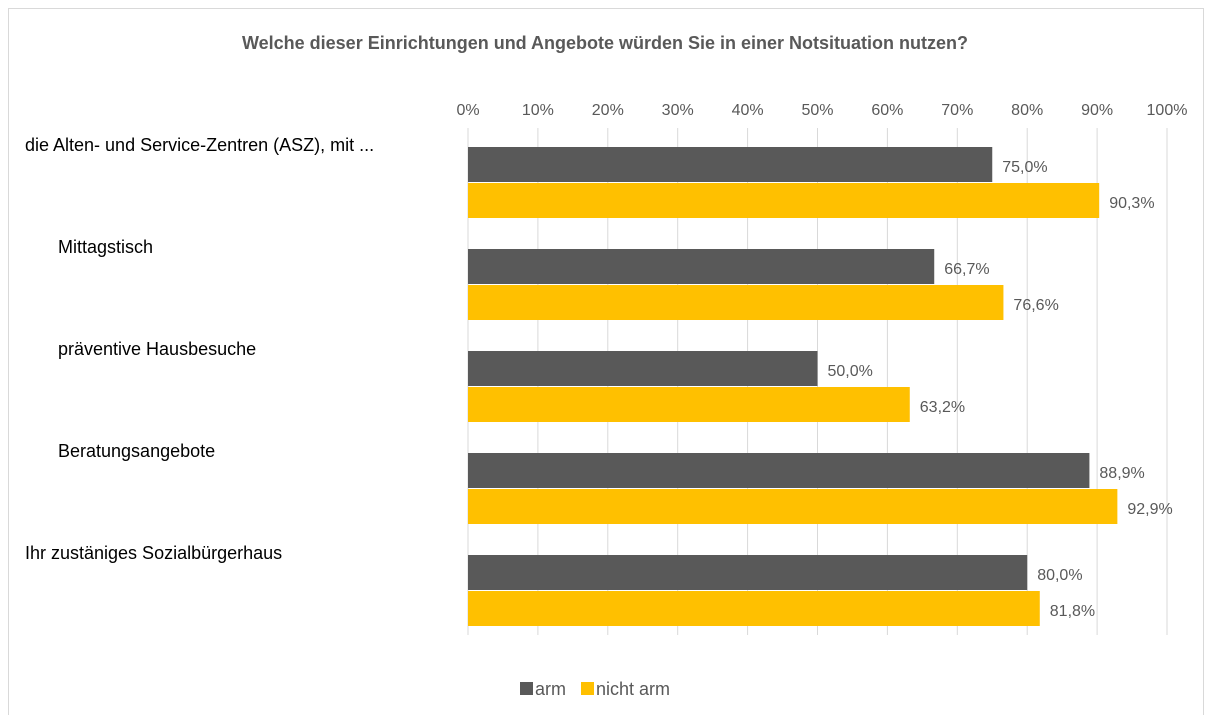  What do you see at coordinates (1121, 473) in the screenshot?
I see `value-label: 88,9%` at bounding box center [1121, 473].